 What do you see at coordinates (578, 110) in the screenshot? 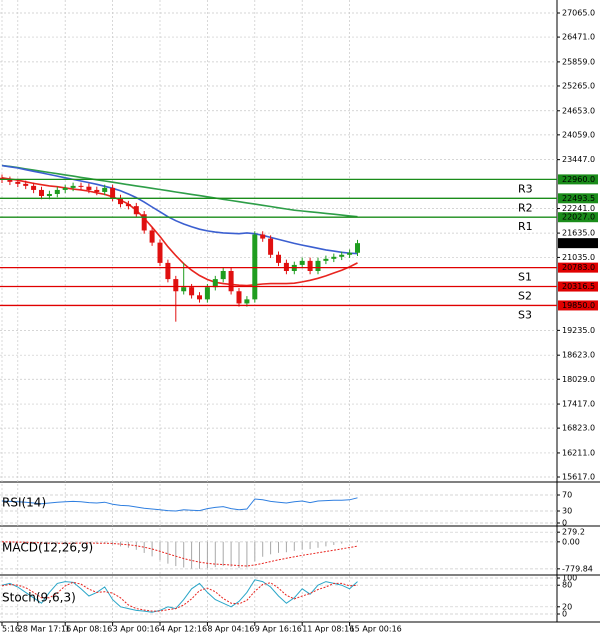
I see `y-tick-label: 24653.0` at bounding box center [578, 110].